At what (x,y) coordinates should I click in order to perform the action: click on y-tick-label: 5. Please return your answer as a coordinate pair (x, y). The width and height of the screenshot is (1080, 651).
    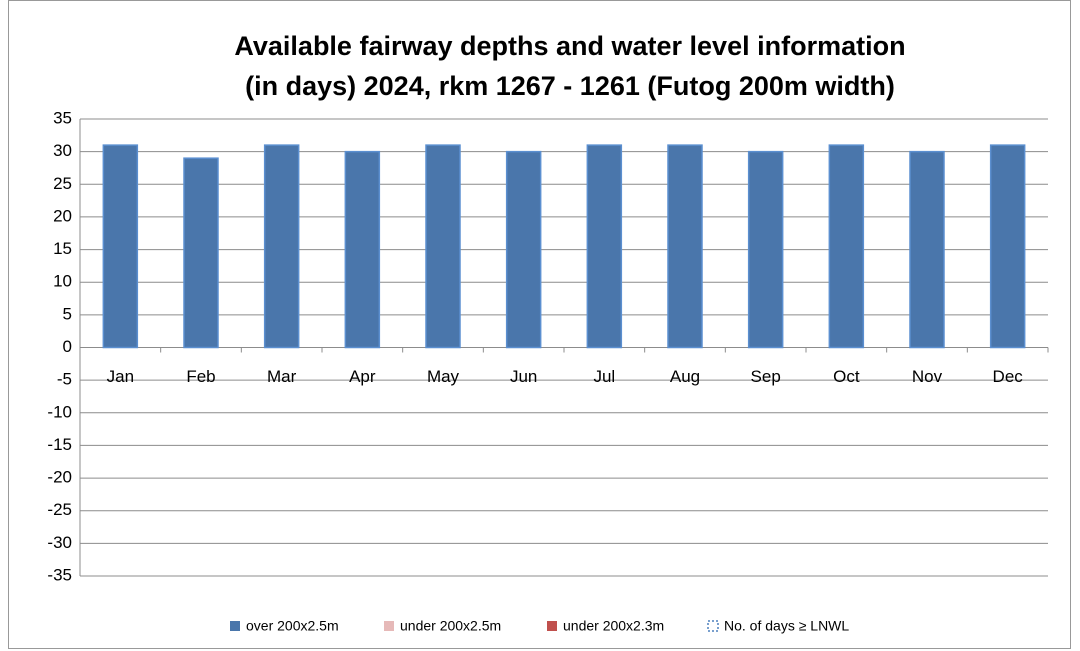
    Looking at the image, I should click on (67, 313).